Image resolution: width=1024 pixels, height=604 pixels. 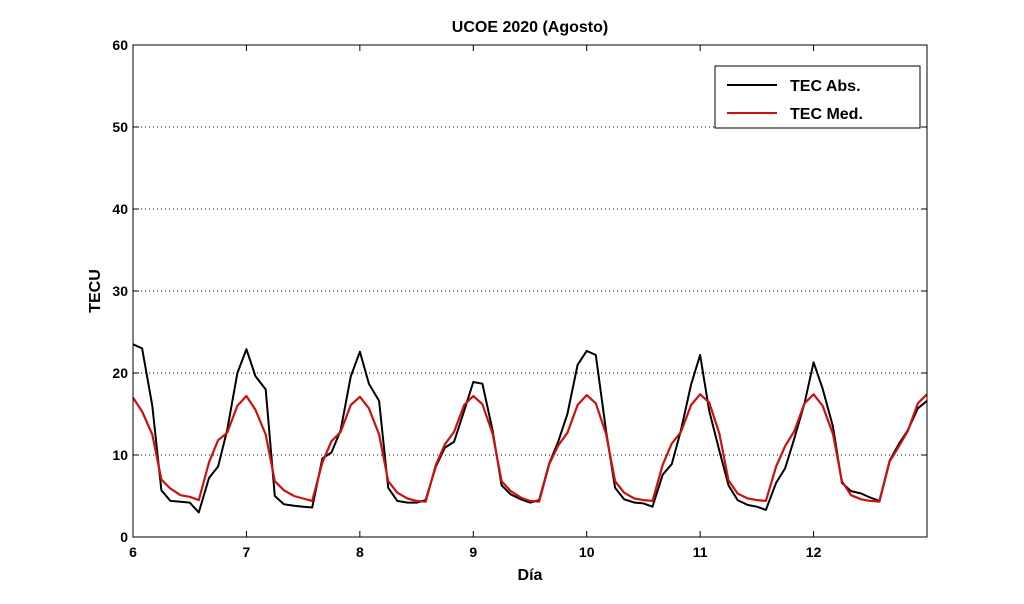 I want to click on x-tick-label: 12, so click(x=814, y=552).